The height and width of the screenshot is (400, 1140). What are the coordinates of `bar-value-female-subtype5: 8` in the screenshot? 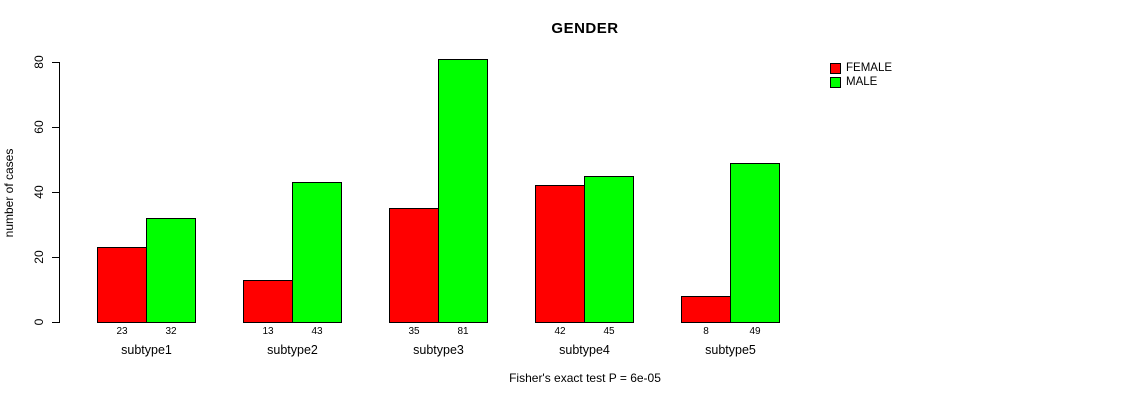 It's located at (706, 331).